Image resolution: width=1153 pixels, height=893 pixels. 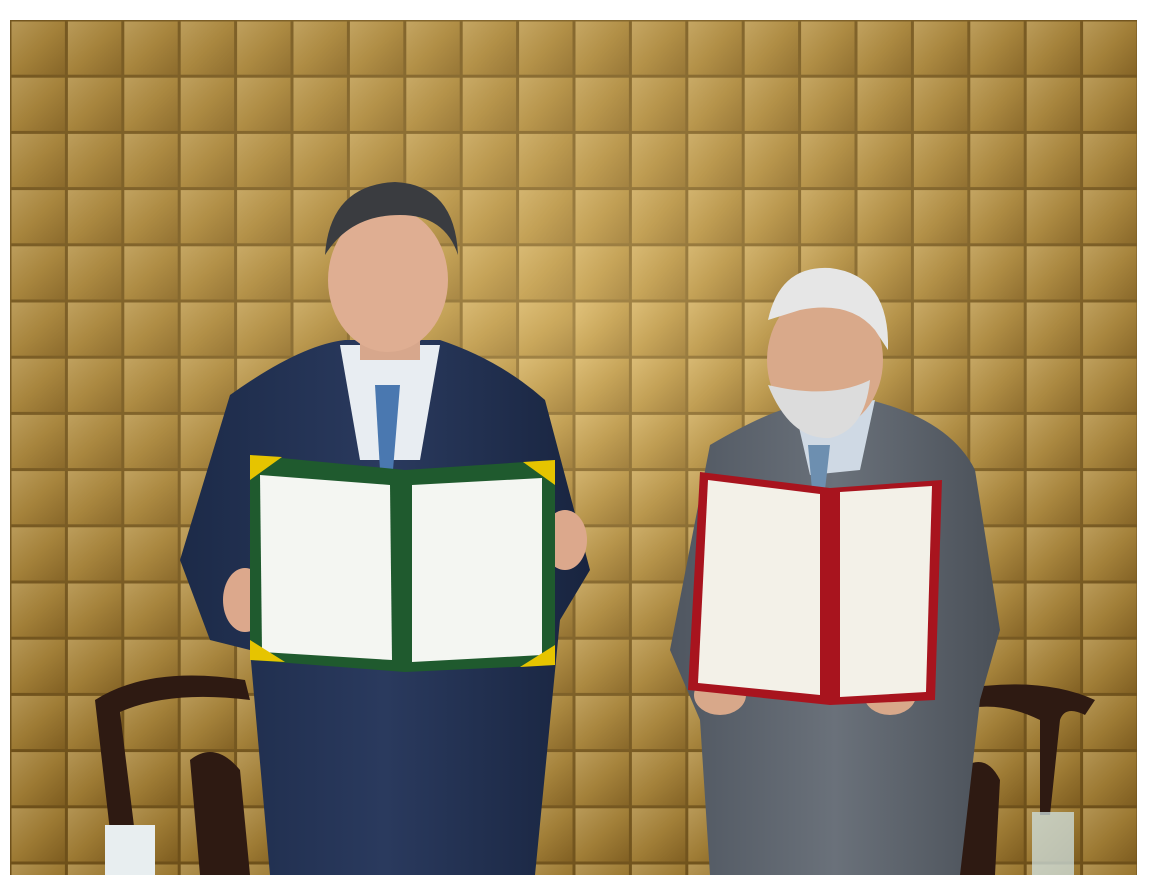 I want to click on face, so click(x=388, y=280).